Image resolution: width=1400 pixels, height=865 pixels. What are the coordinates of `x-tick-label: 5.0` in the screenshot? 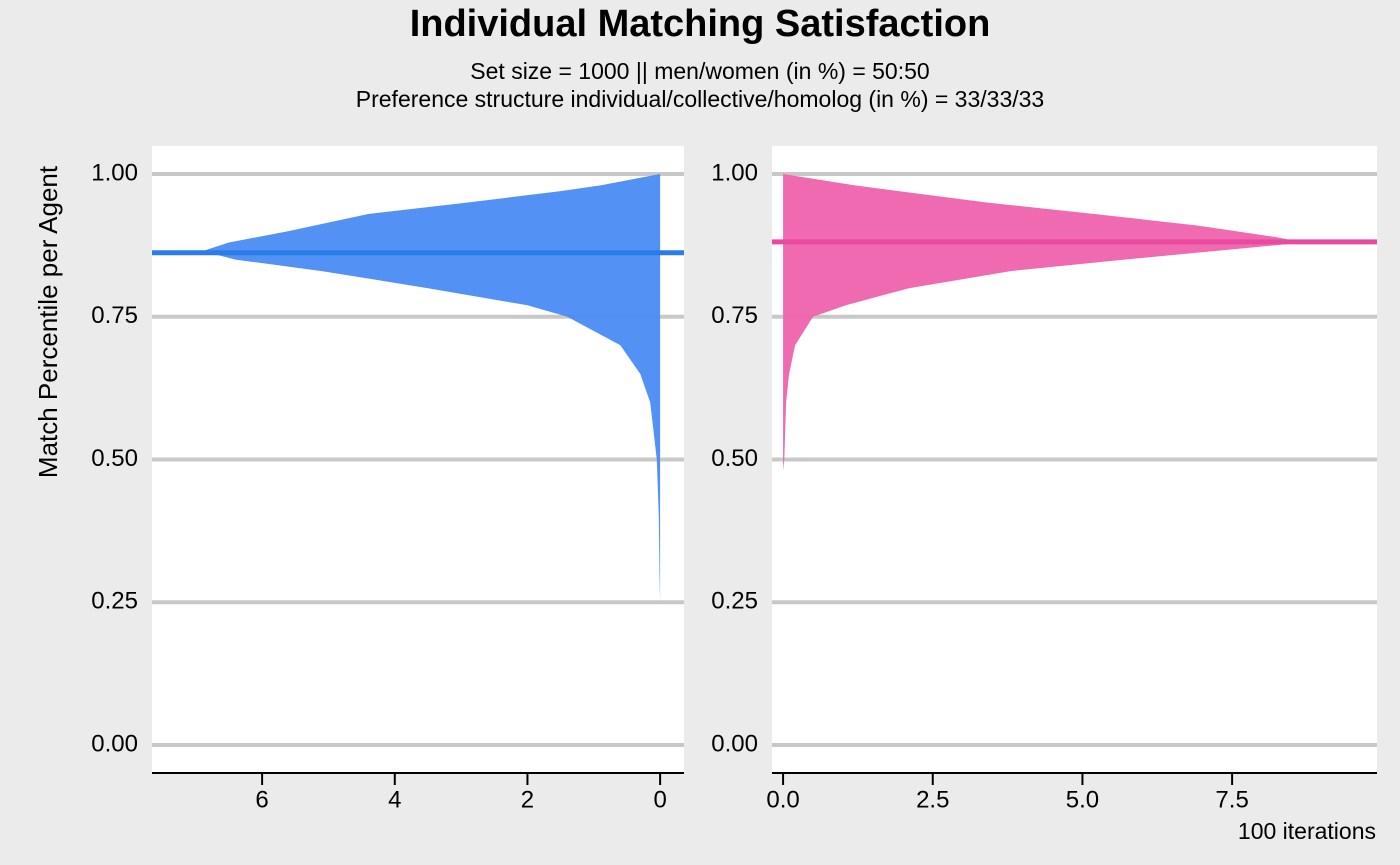 It's located at (1082, 799).